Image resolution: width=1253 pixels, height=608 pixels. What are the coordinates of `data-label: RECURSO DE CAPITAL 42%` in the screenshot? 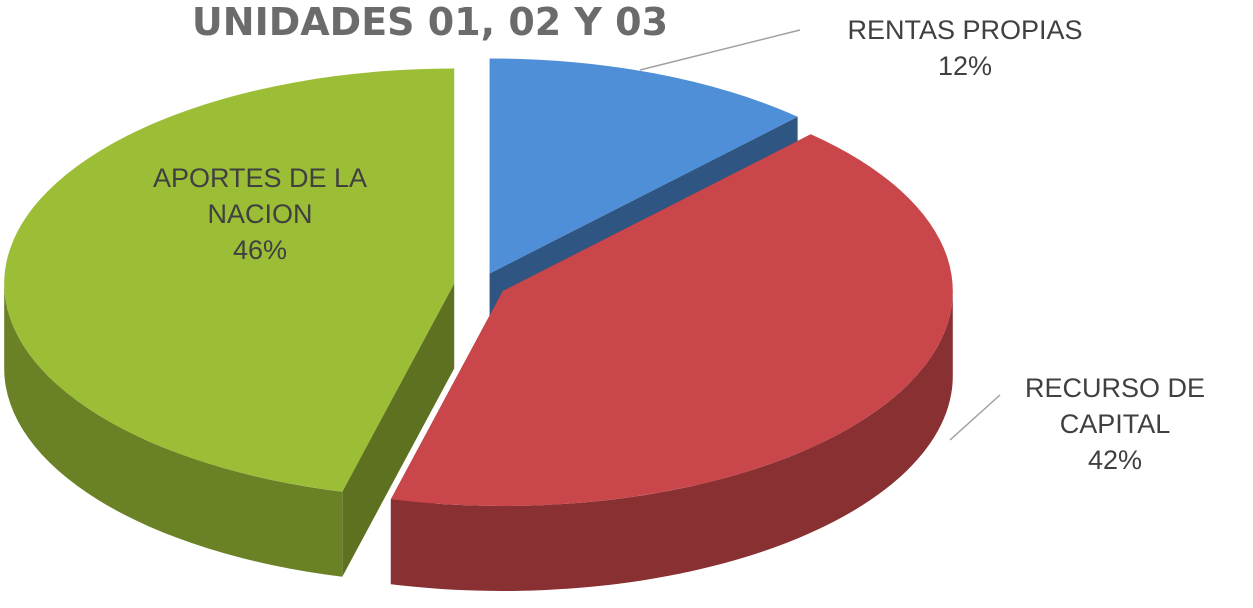 It's located at (1115, 424).